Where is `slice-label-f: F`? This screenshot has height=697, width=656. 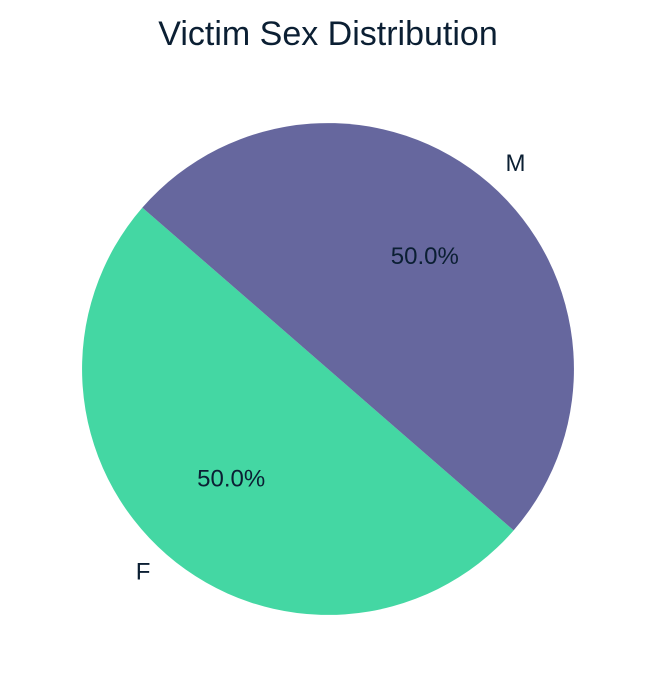 slice-label-f: F is located at coordinates (143, 572).